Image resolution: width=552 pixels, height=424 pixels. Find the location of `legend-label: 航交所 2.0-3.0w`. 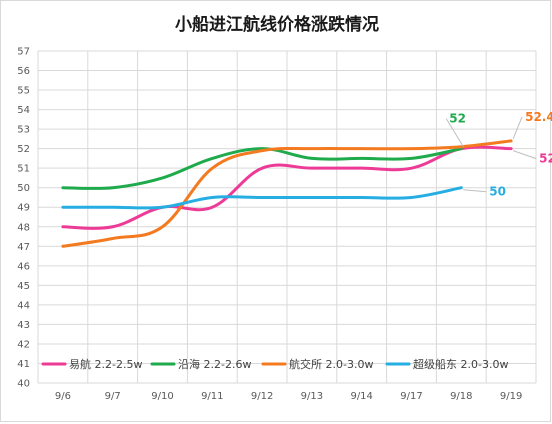

legend-label: 航交所 2.0-3.0w is located at coordinates (331, 364).